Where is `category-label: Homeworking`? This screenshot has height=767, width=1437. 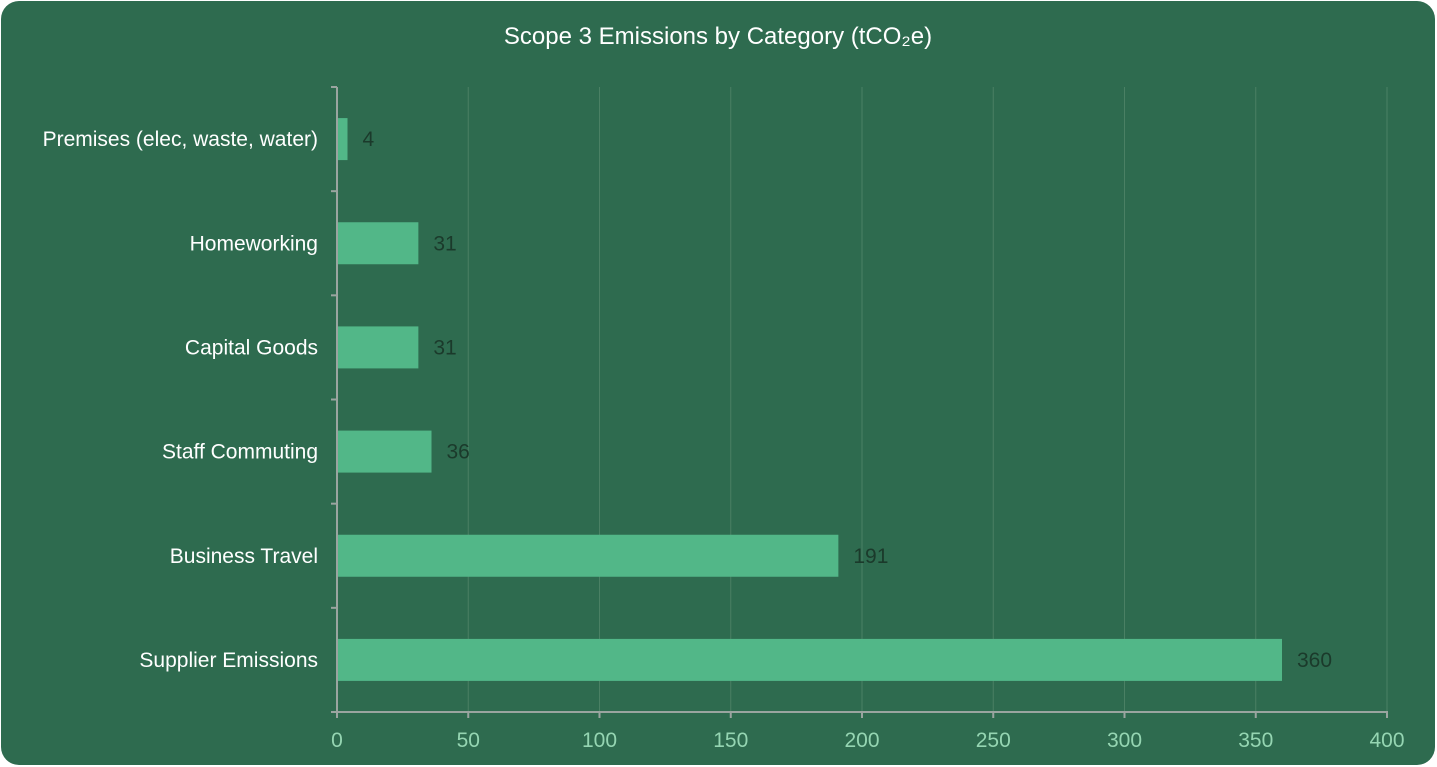
category-label: Homeworking is located at coordinates (254, 243).